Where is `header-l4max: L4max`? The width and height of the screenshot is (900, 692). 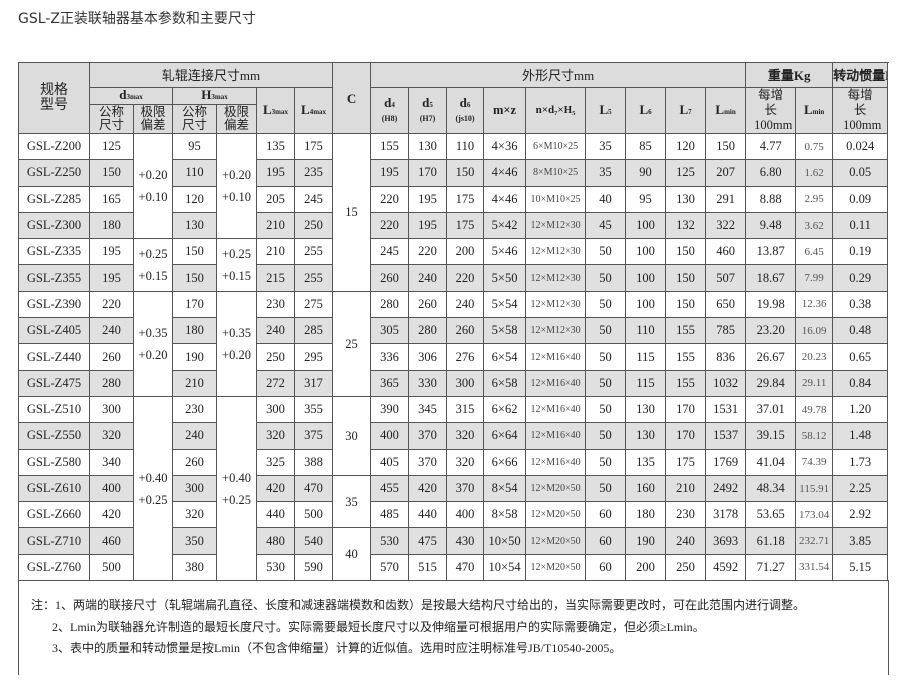 header-l4max: L4max is located at coordinates (313, 110).